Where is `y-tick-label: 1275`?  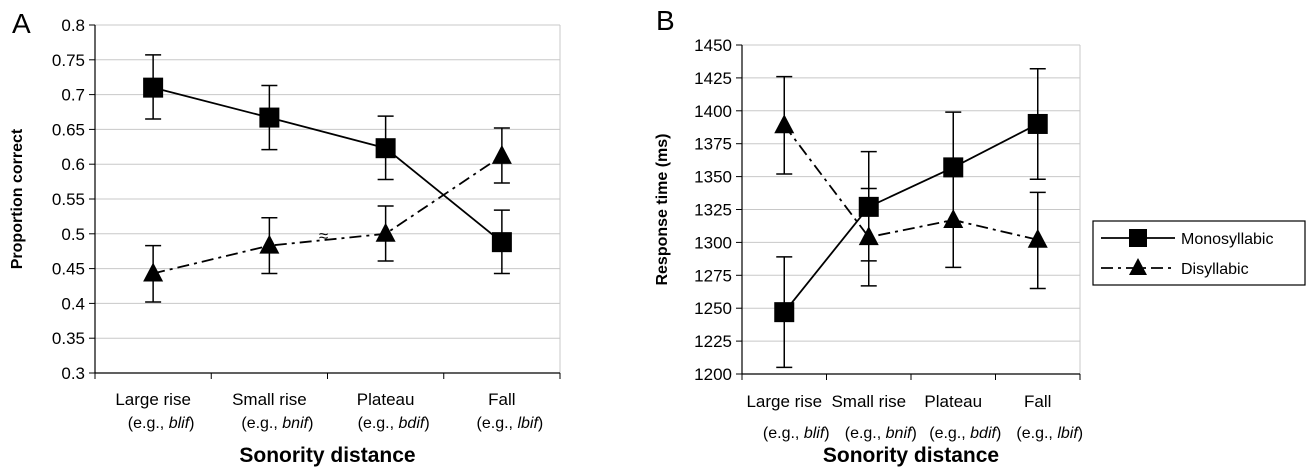 y-tick-label: 1275 is located at coordinates (713, 275).